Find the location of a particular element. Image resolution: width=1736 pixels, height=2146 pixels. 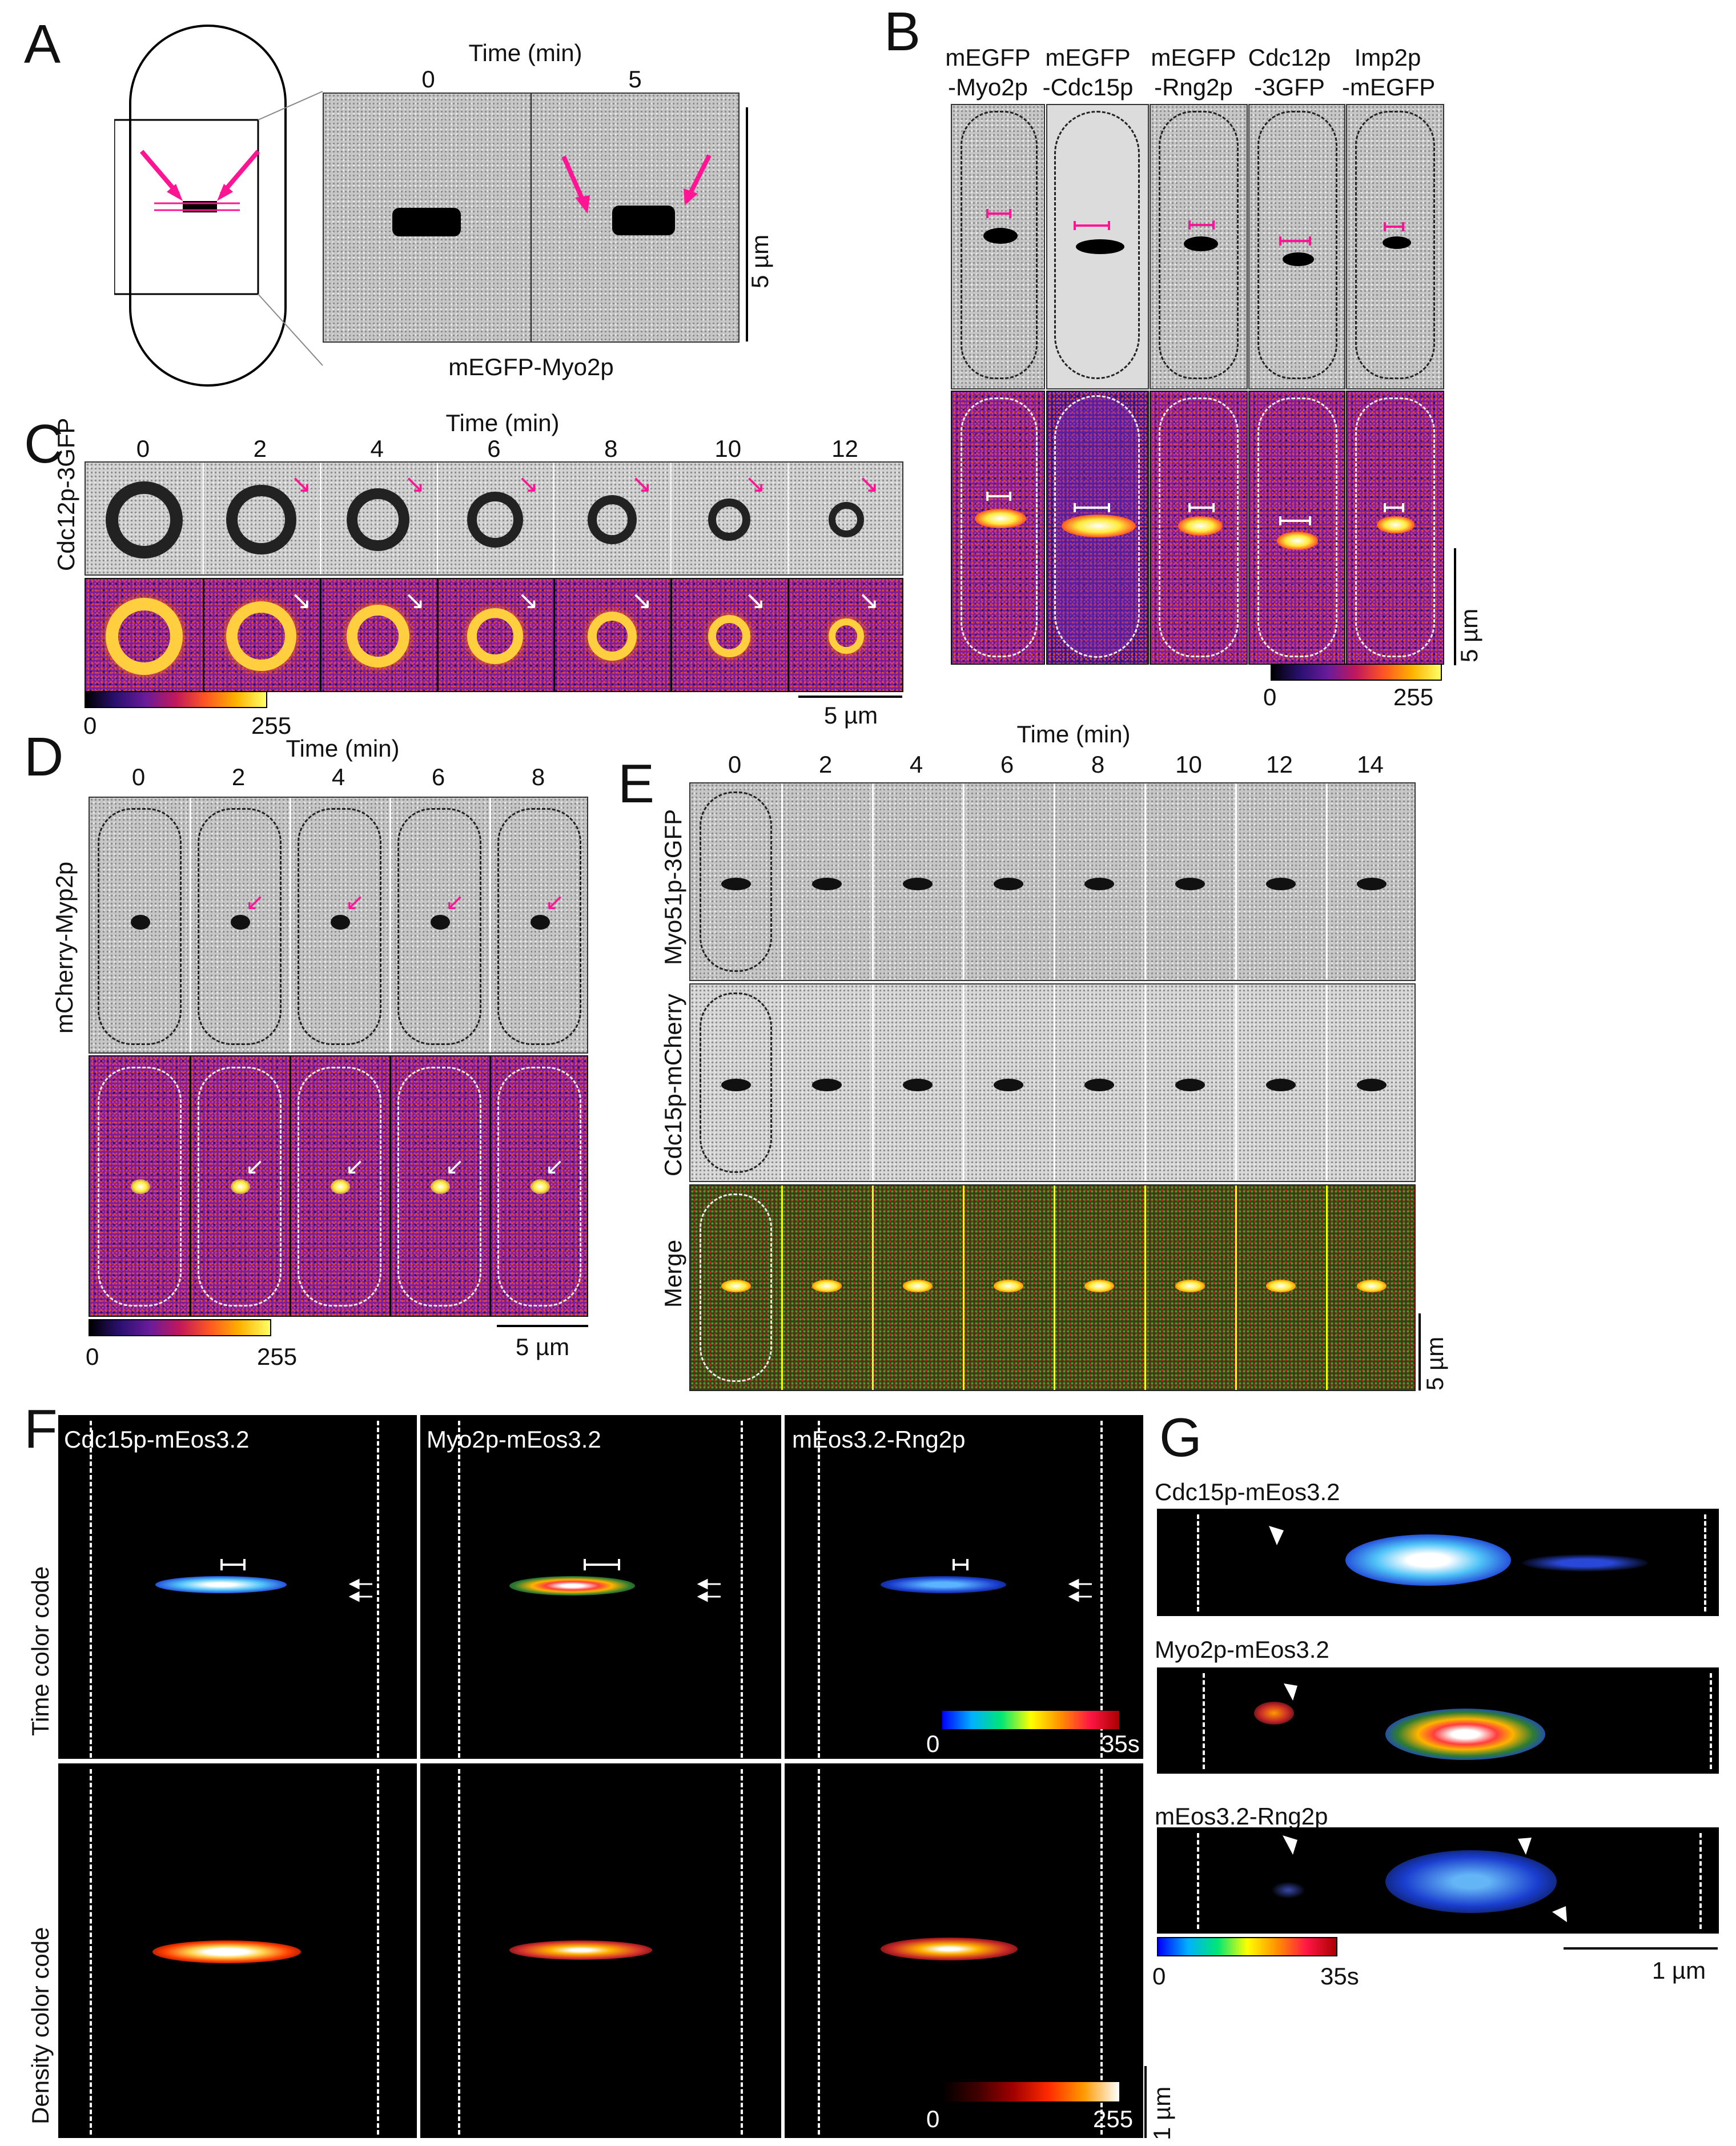

column-header: Cdc15p-mEos3.2 is located at coordinates (157, 1440).